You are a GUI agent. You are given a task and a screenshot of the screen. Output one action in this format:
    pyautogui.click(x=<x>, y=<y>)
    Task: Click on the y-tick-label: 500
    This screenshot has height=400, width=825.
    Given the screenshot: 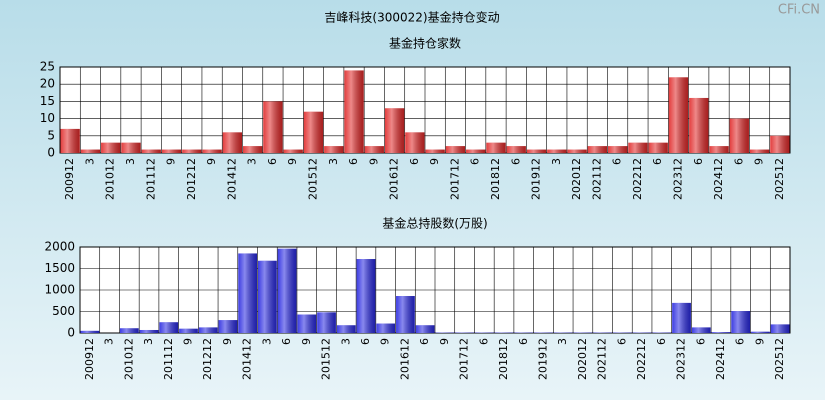 What is the action you would take?
    pyautogui.click(x=63, y=311)
    